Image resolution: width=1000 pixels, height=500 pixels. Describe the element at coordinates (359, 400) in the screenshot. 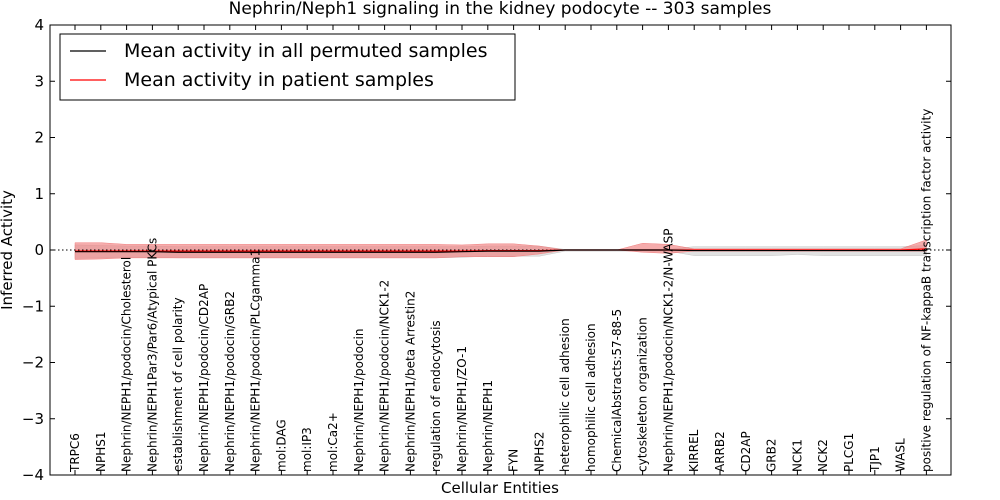

I see `x-tick-label: Nephrin/NEPH1/podocin` at that location.